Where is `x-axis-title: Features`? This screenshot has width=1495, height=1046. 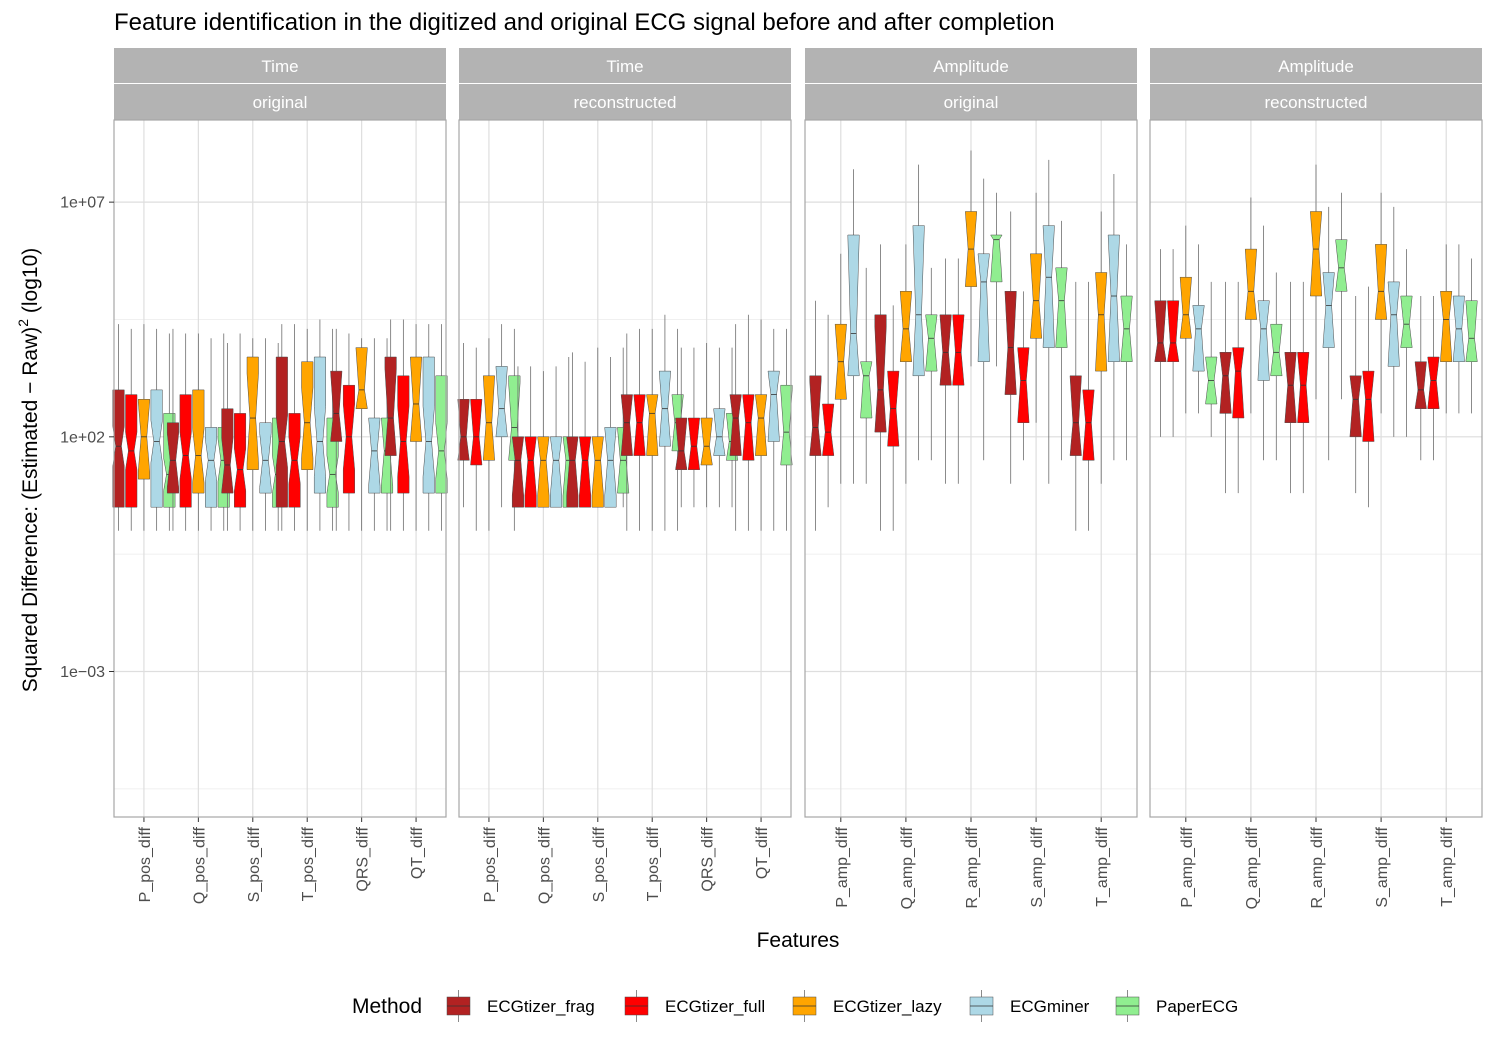 x-axis-title: Features is located at coordinates (798, 940).